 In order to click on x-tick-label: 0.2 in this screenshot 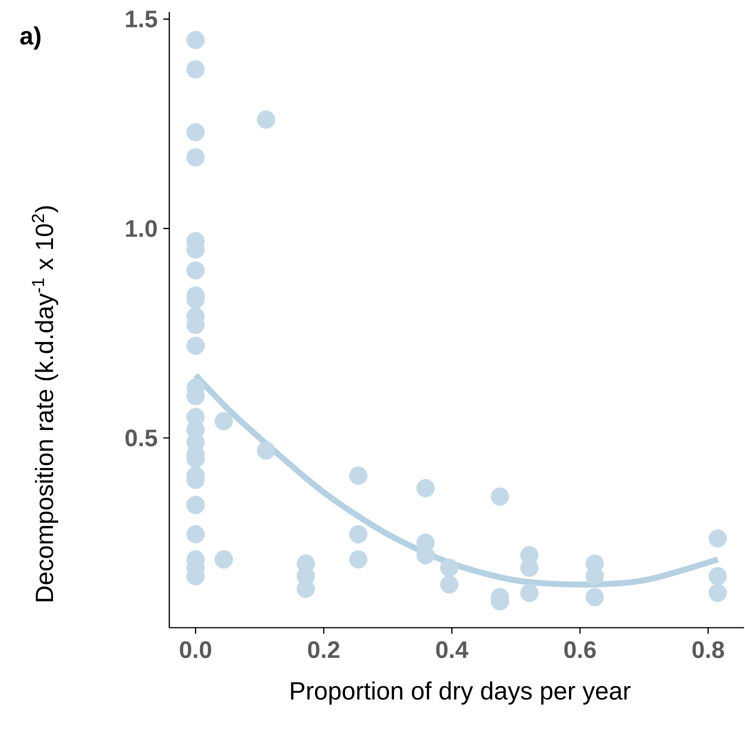, I will do `click(324, 649)`.